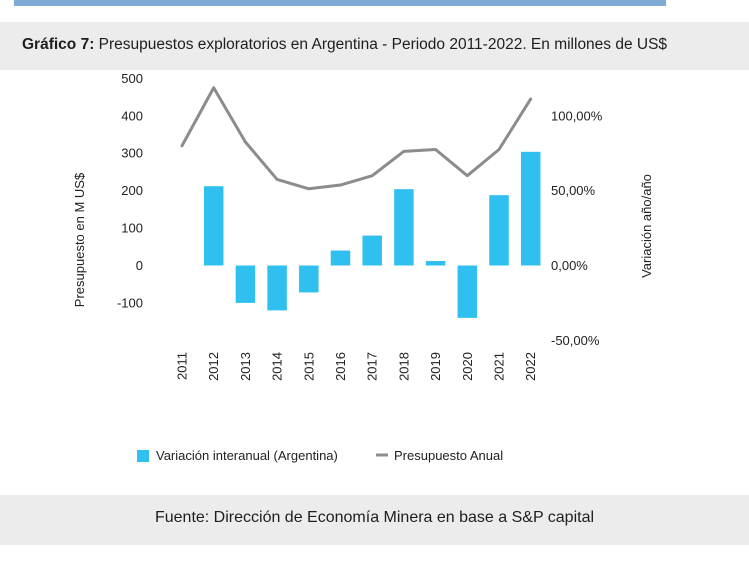 The height and width of the screenshot is (561, 749). Describe the element at coordinates (573, 190) in the screenshot. I see `right-tick-label: 50,00%` at that location.